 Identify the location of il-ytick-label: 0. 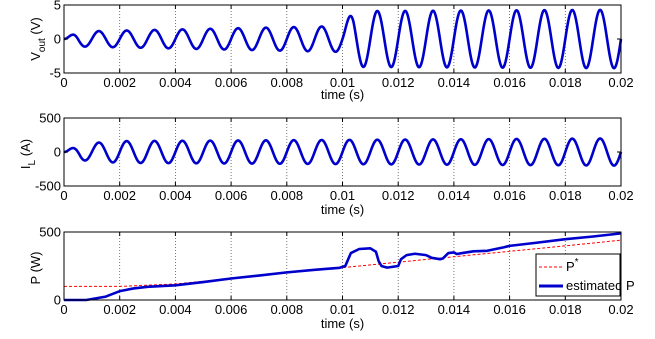
(57, 152).